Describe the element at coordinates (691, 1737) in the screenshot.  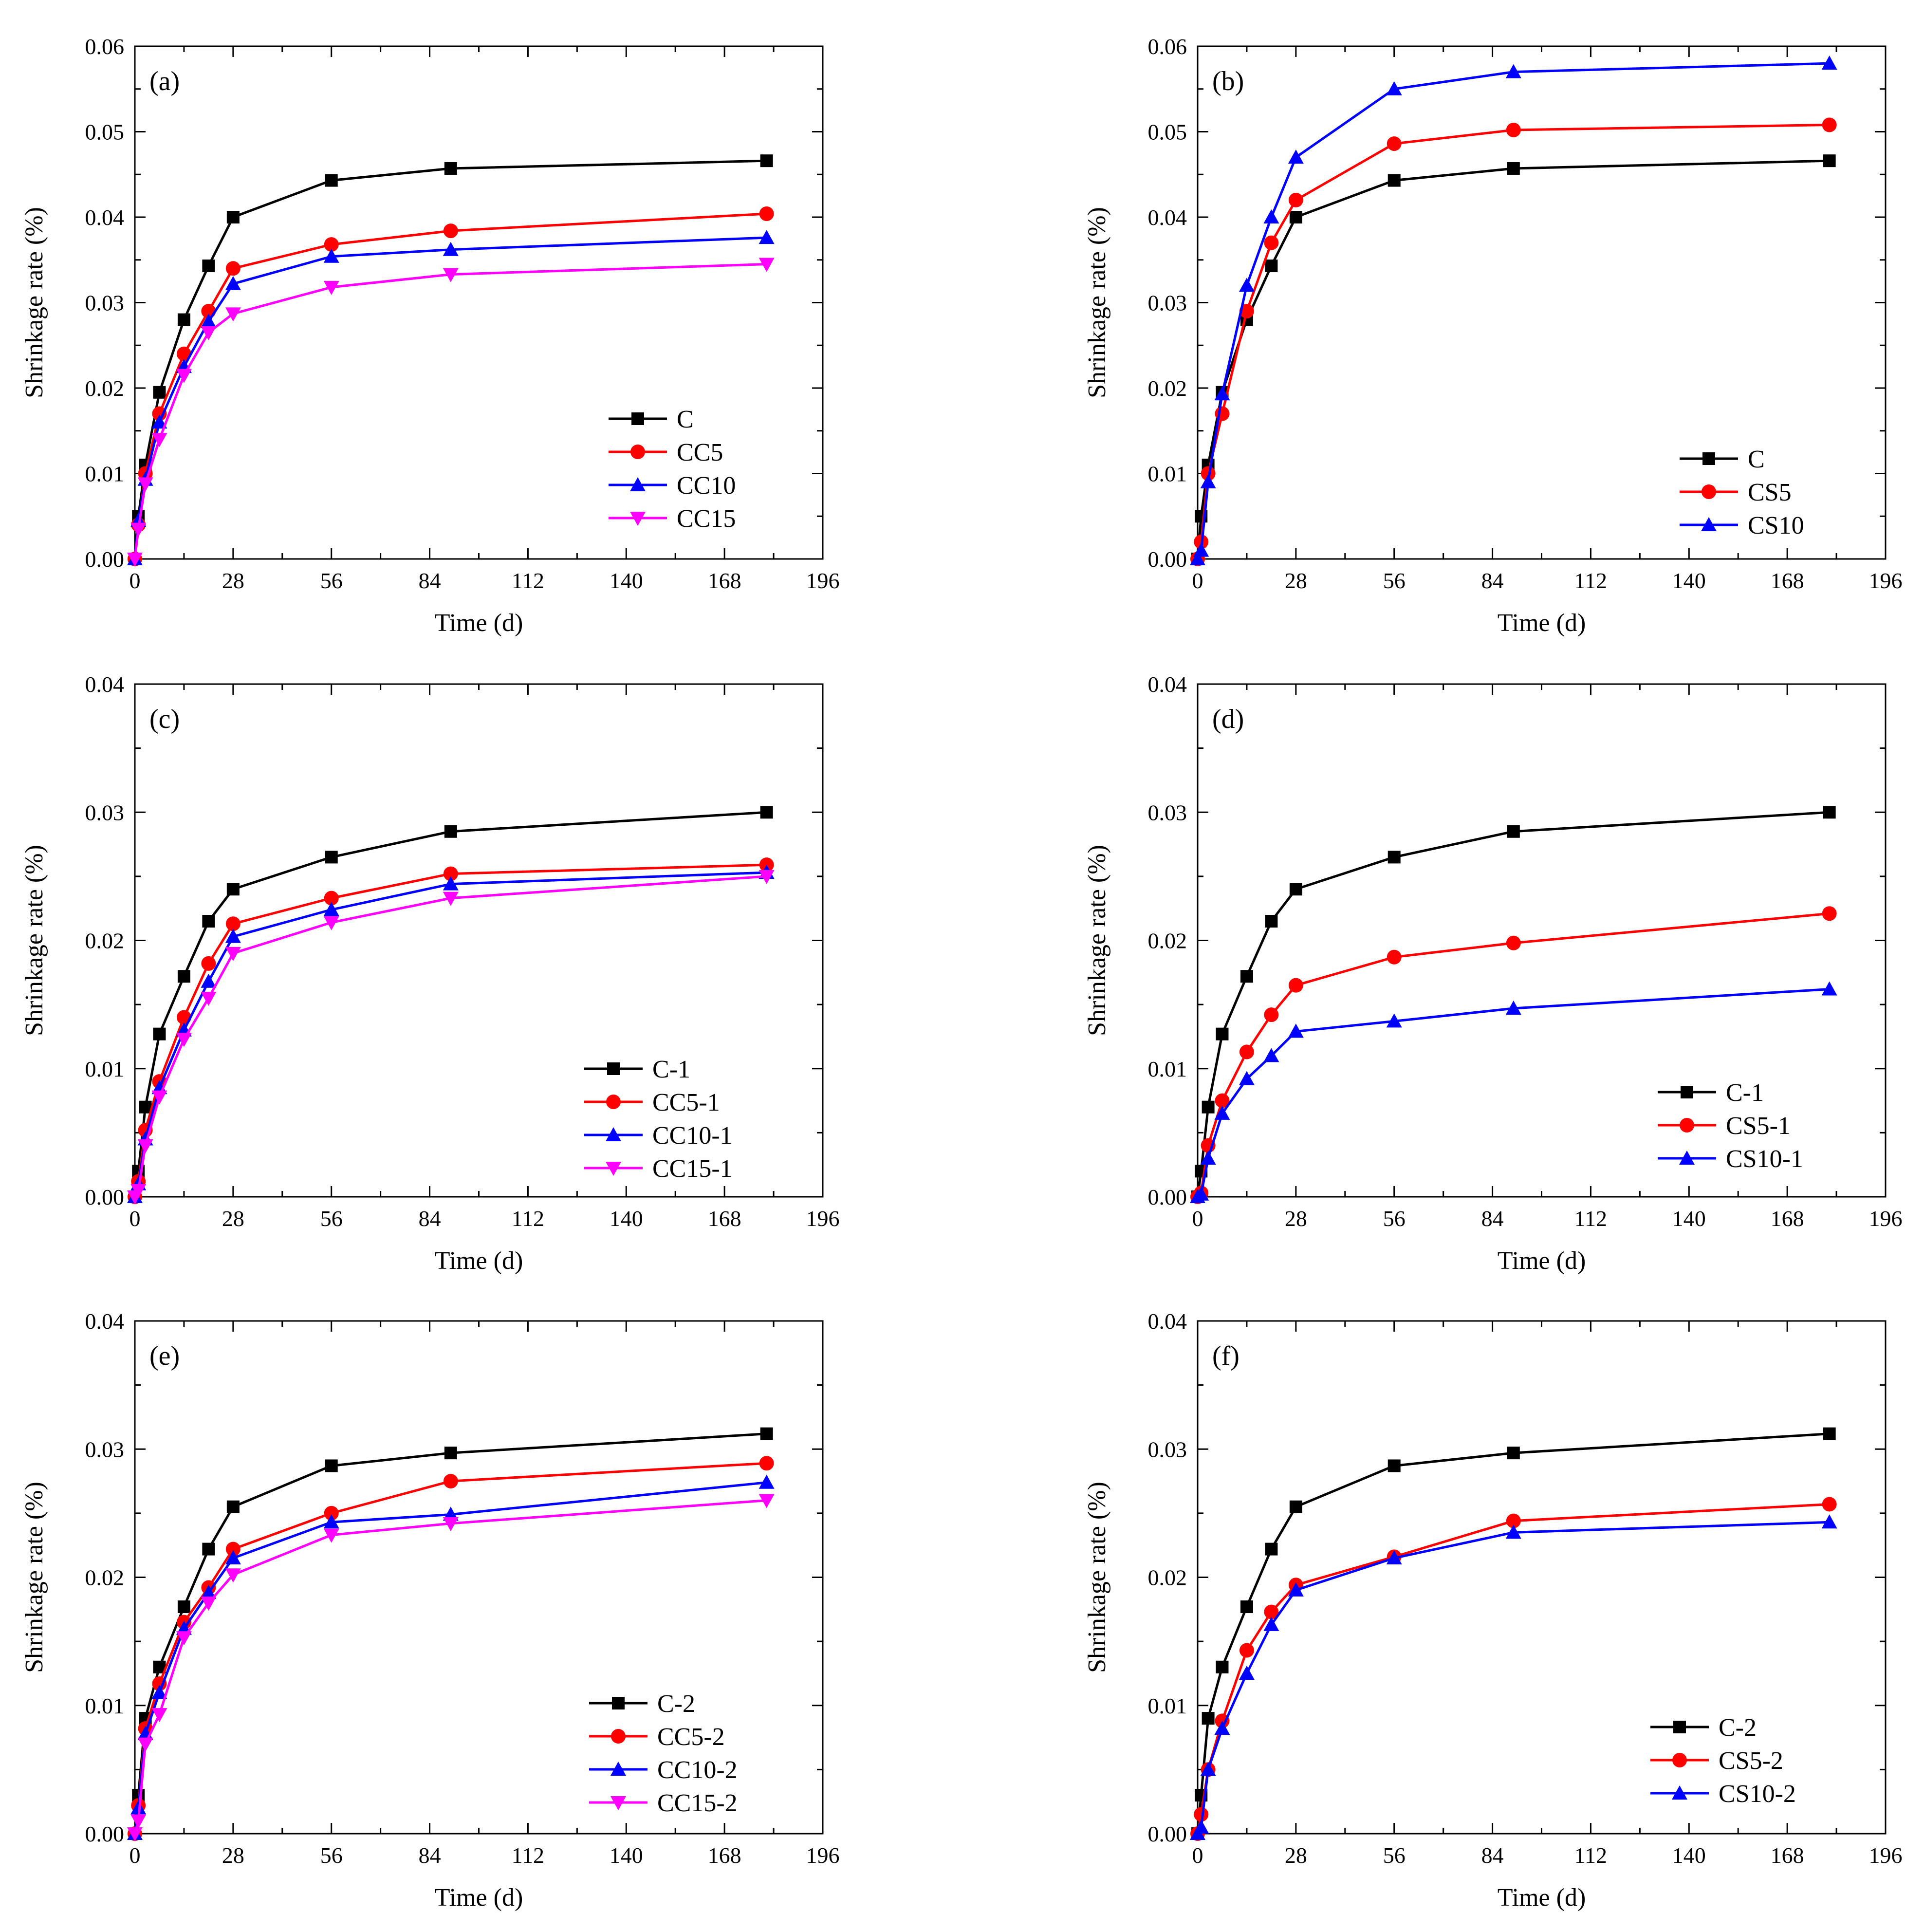
I see `legend-label-cc5-2: CC5-2` at that location.